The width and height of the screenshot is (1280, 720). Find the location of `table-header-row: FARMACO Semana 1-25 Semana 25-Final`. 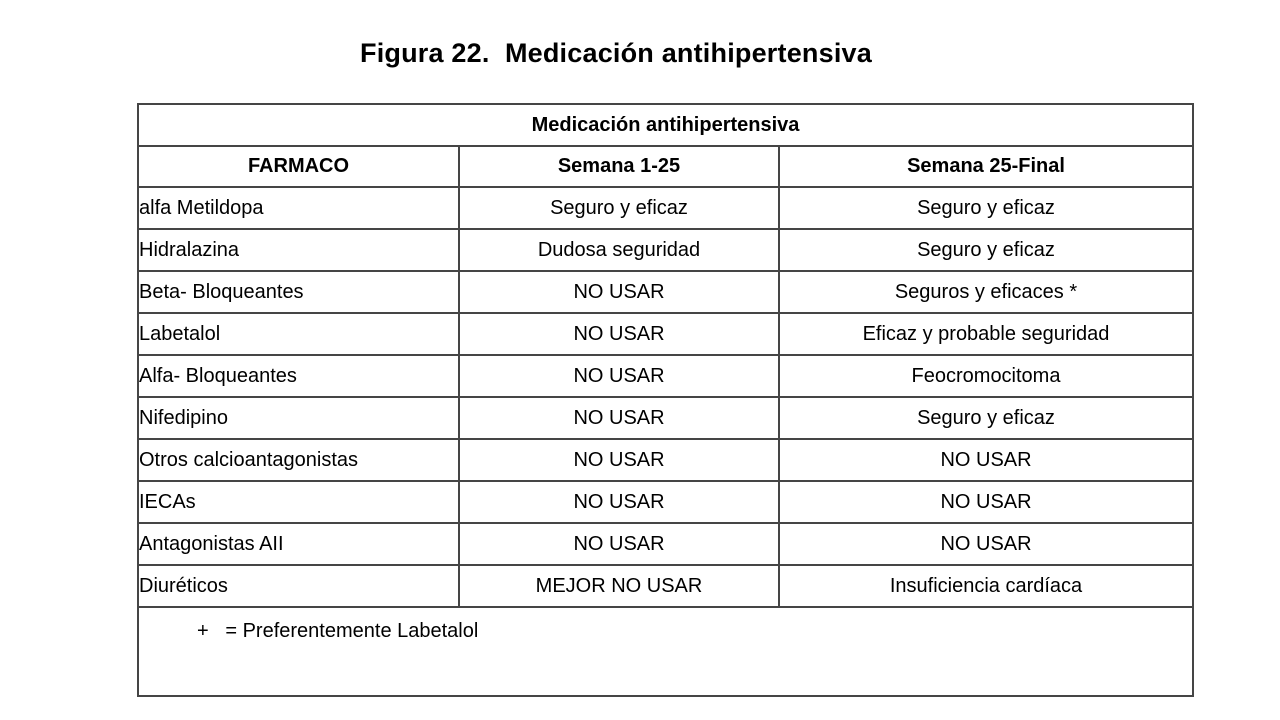

table-header-row: FARMACO Semana 1-25 Semana 25-Final is located at coordinates (665, 166).